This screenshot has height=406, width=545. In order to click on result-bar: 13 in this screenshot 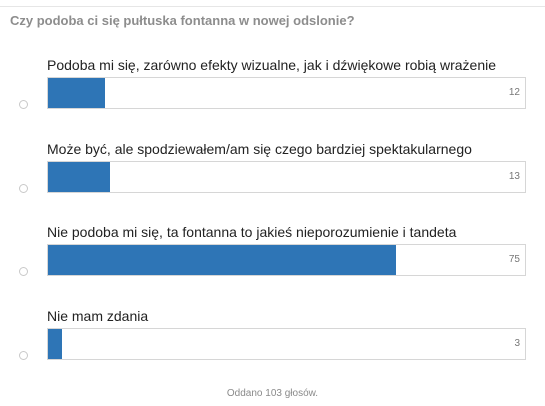, I will do `click(286, 177)`.